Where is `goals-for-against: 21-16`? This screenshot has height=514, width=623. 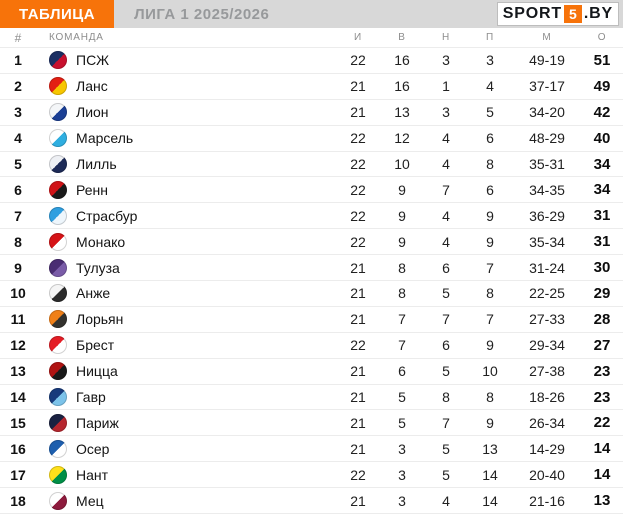 goals-for-against: 21-16 is located at coordinates (547, 500).